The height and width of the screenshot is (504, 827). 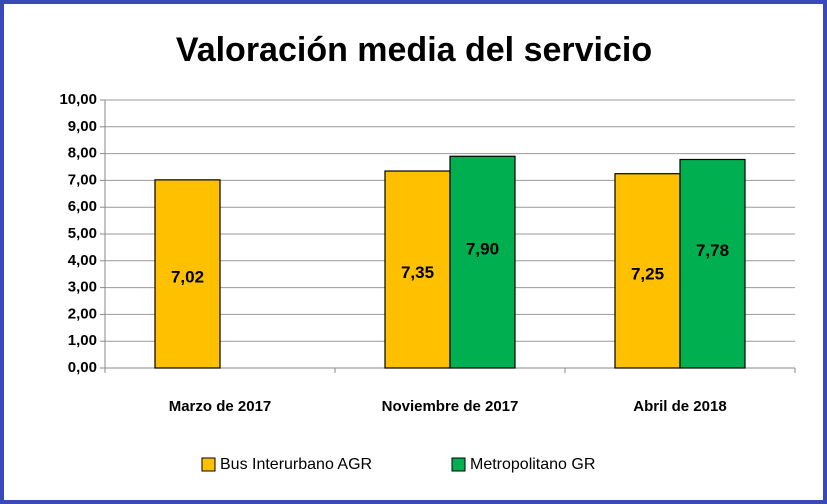 I want to click on y-tick-label: 6,00, so click(x=82, y=206).